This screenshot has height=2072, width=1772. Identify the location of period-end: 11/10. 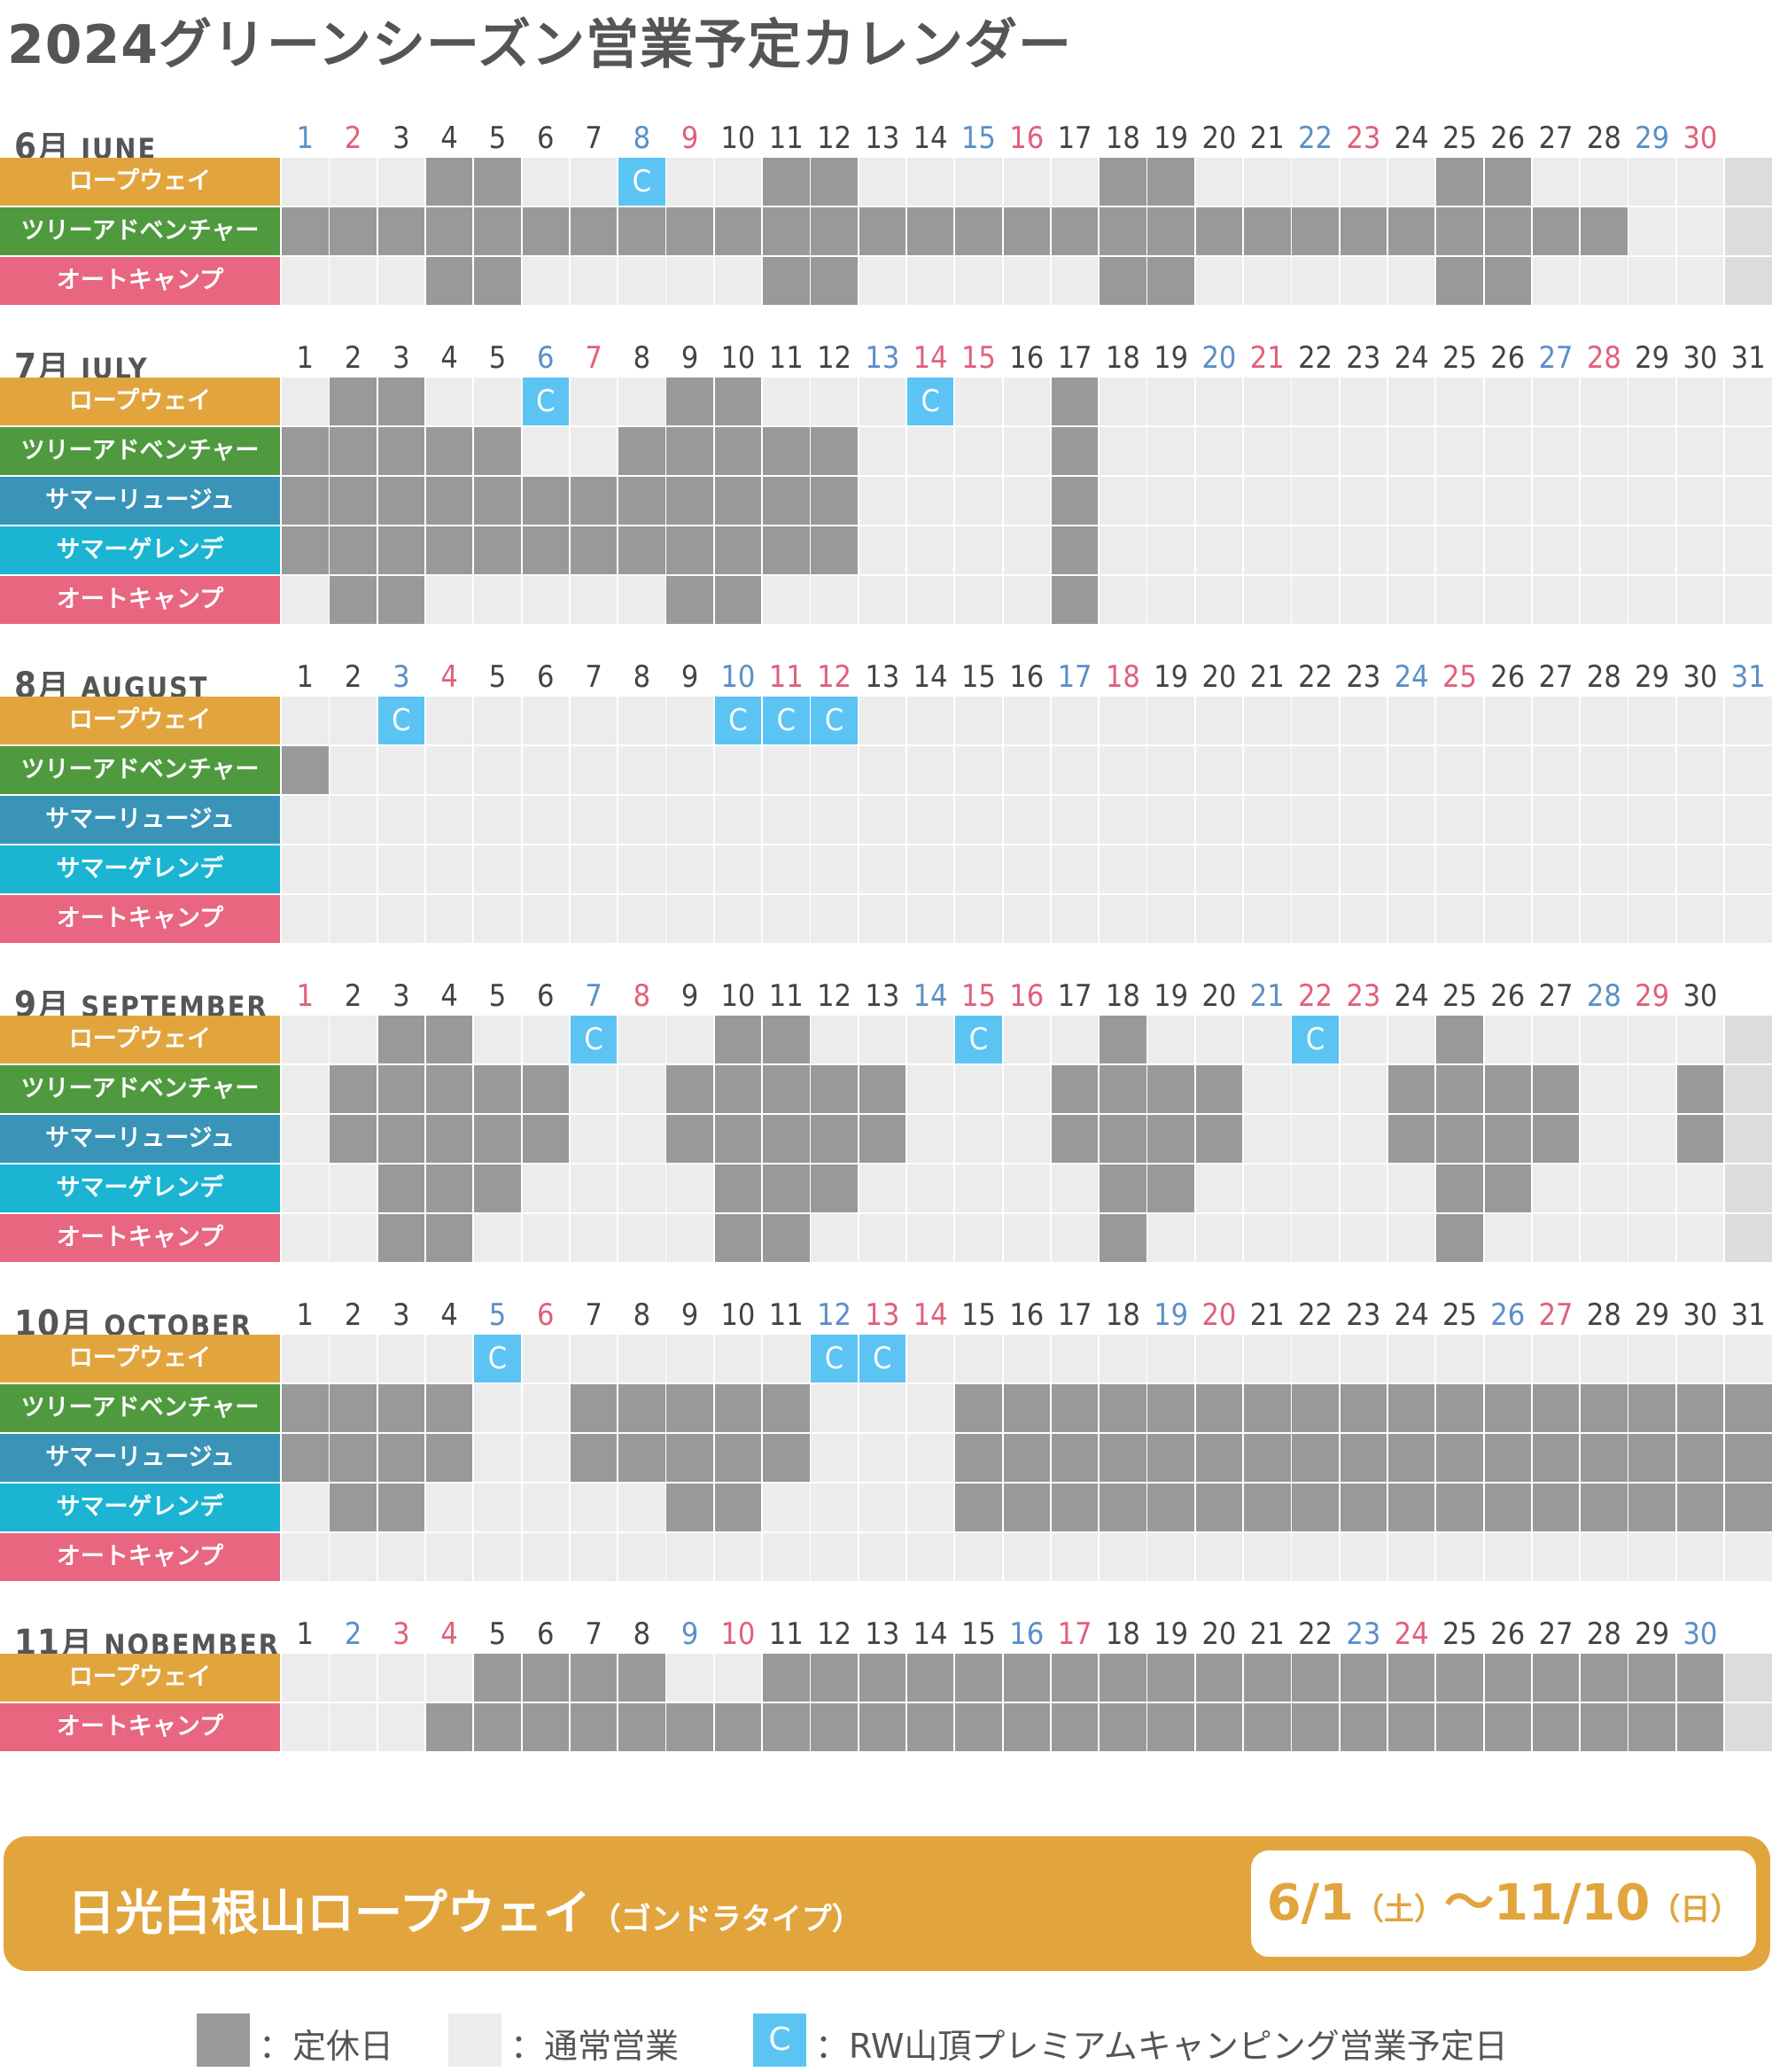
(1573, 1903).